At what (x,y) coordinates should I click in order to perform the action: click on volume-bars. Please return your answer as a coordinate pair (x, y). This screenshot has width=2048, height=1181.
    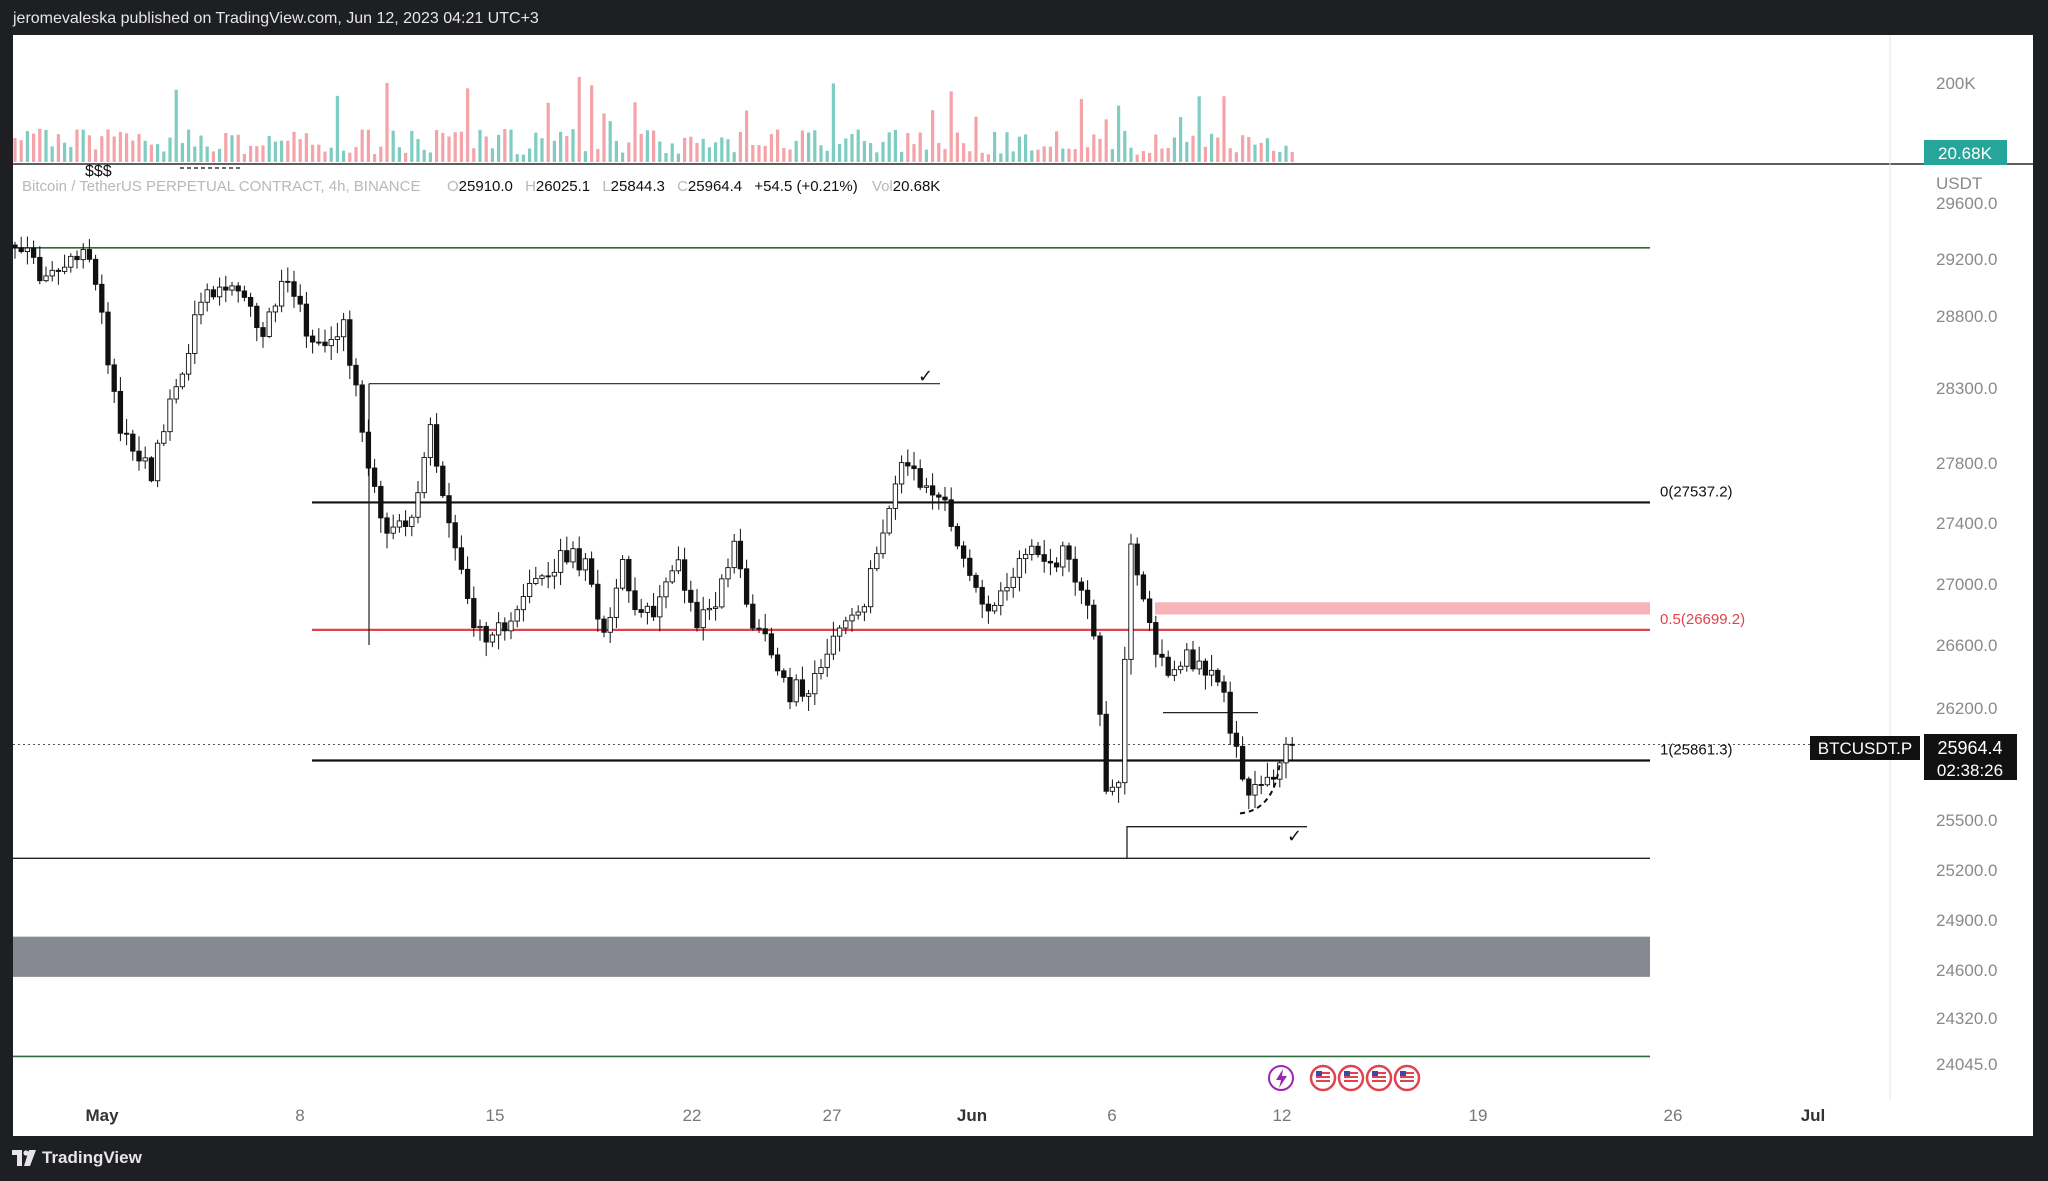
    Looking at the image, I should click on (653, 119).